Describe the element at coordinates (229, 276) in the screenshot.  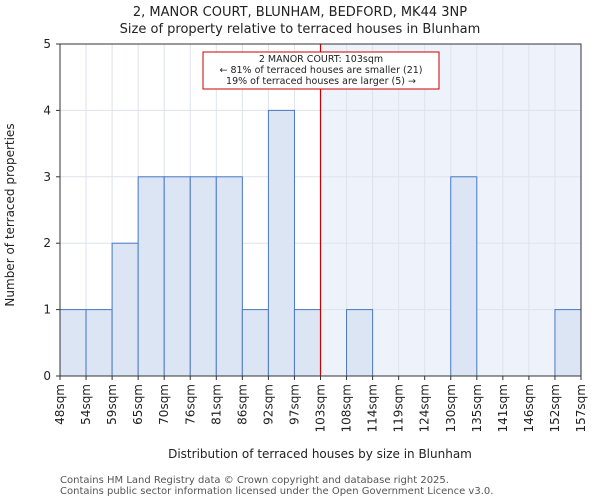
I see `bar-81sqm` at that location.